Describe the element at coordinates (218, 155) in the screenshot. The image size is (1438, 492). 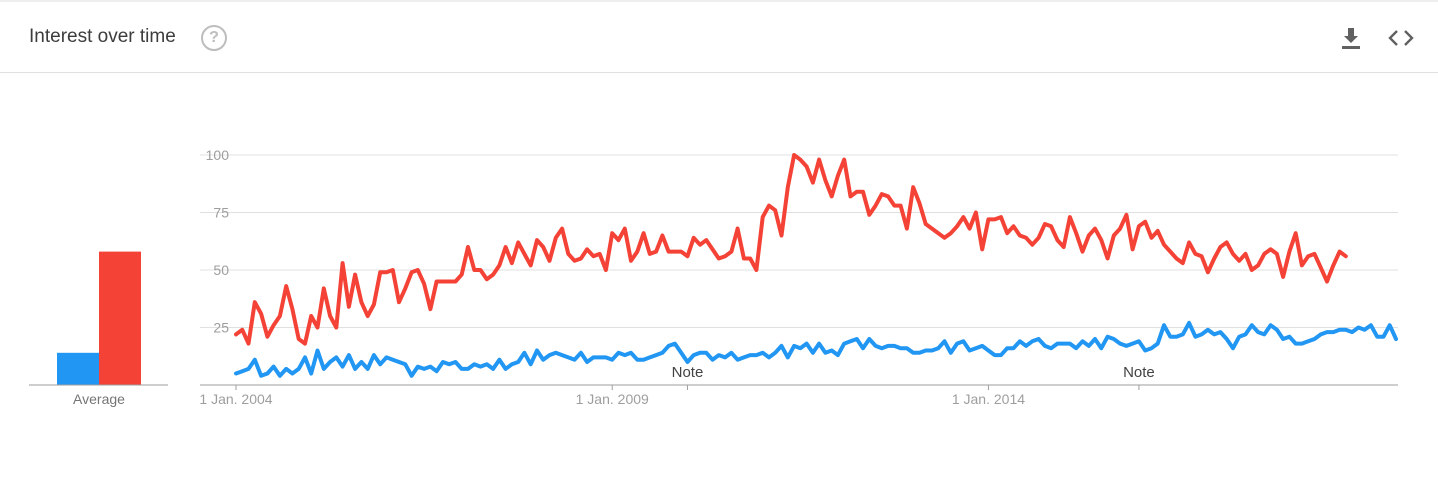
I see `y-tick-label: 100` at that location.